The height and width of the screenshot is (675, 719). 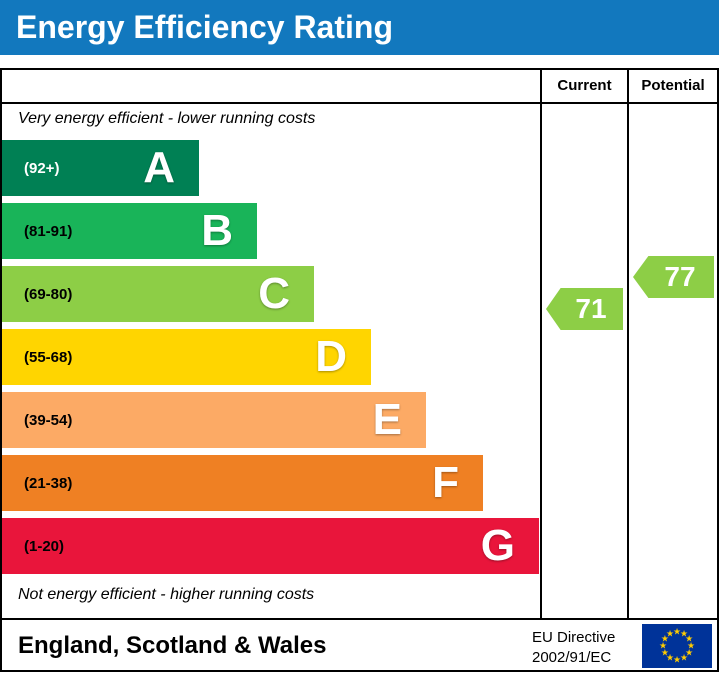 I want to click on band-range-label: (39-54), so click(x=48, y=420).